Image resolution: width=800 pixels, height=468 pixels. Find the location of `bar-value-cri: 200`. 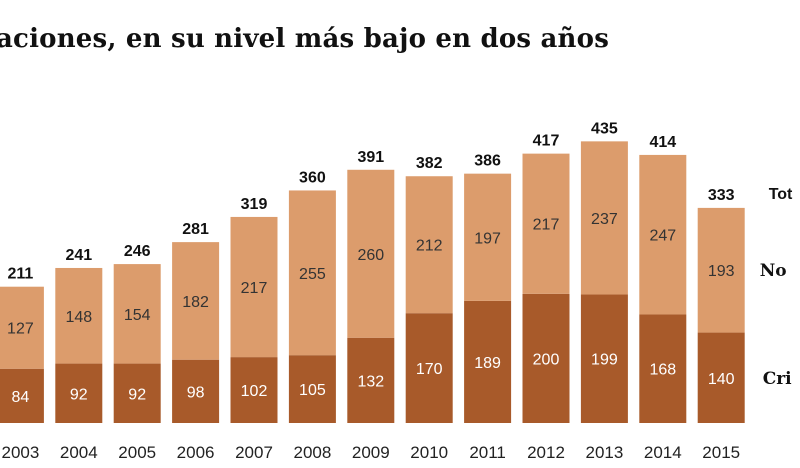

bar-value-cri: 200 is located at coordinates (546, 359).